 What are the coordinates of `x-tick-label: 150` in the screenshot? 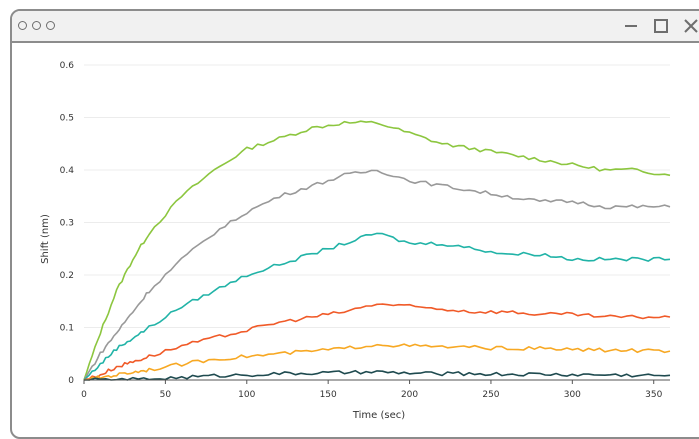 It's located at (328, 395).